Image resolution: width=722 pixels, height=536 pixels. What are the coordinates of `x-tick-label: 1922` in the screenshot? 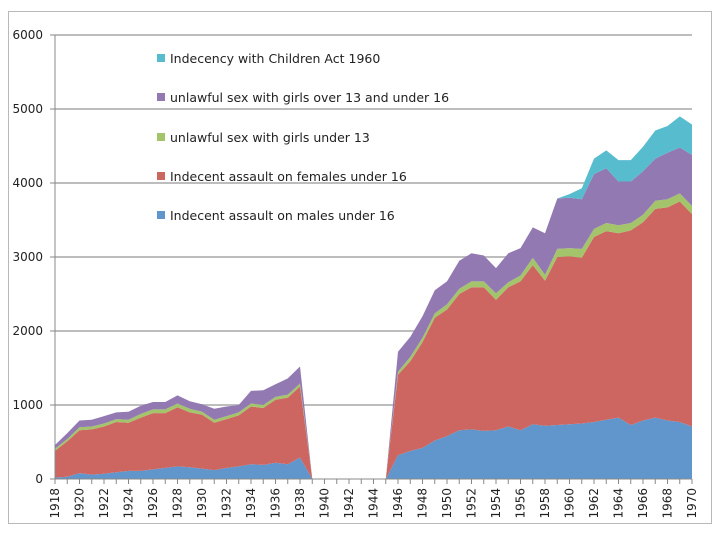 It's located at (104, 503).